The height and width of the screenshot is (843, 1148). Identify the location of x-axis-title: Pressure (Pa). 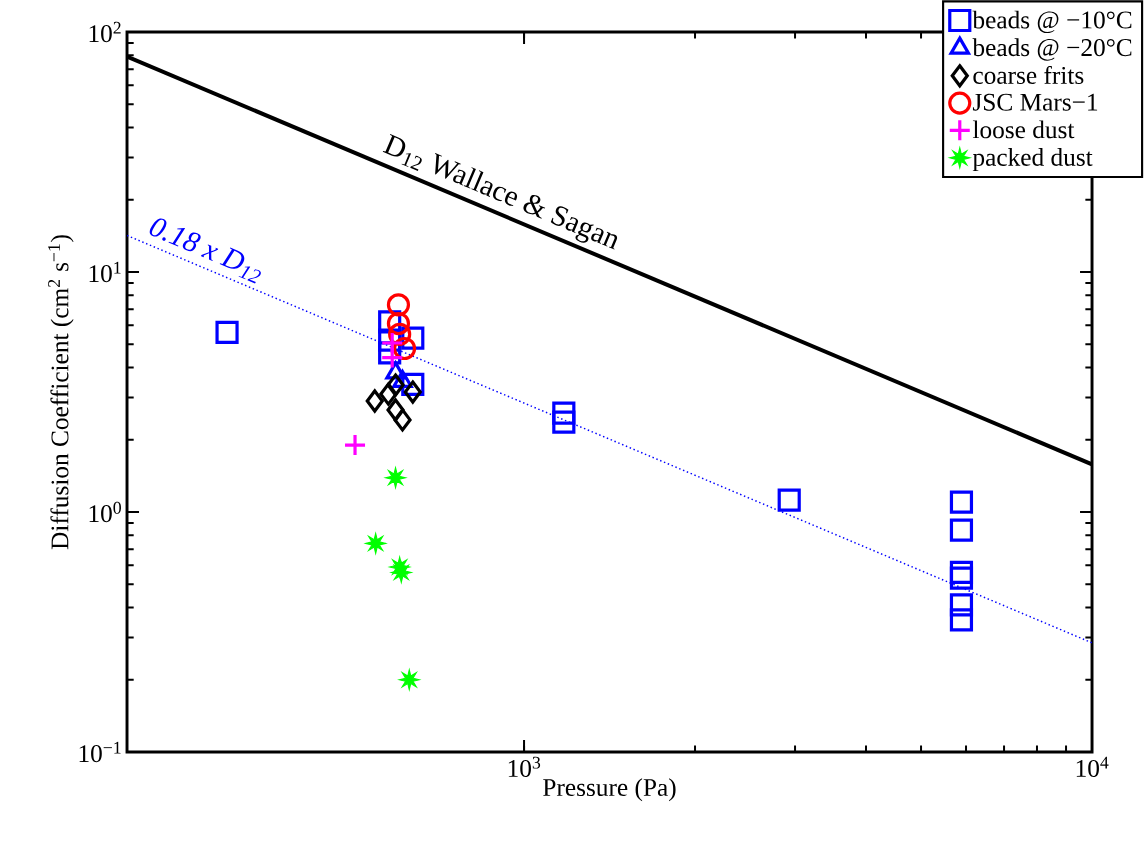
(609, 790).